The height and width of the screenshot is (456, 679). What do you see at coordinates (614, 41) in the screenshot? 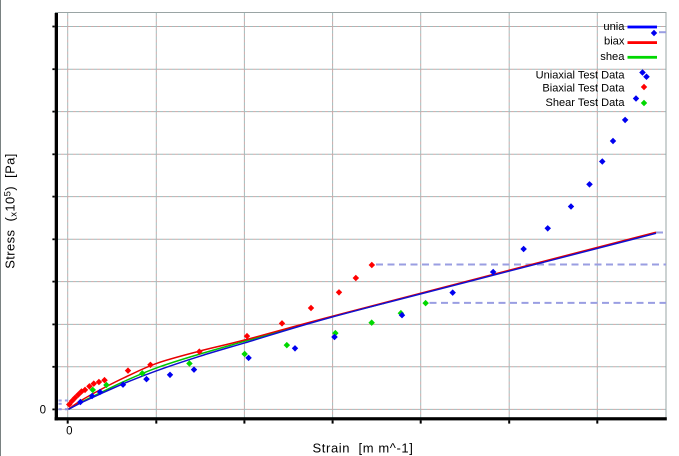
I see `svg-text: biax` at bounding box center [614, 41].